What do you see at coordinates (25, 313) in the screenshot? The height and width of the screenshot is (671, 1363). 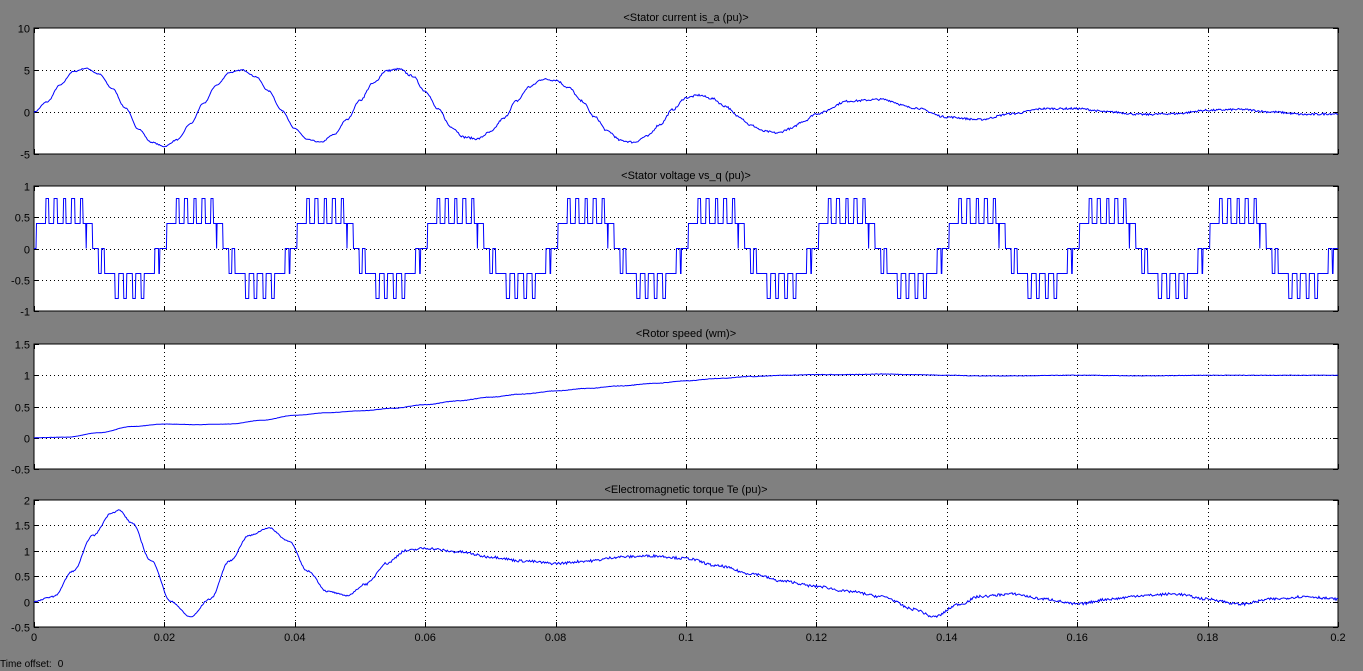 I see `y-tick-label: -1` at bounding box center [25, 313].